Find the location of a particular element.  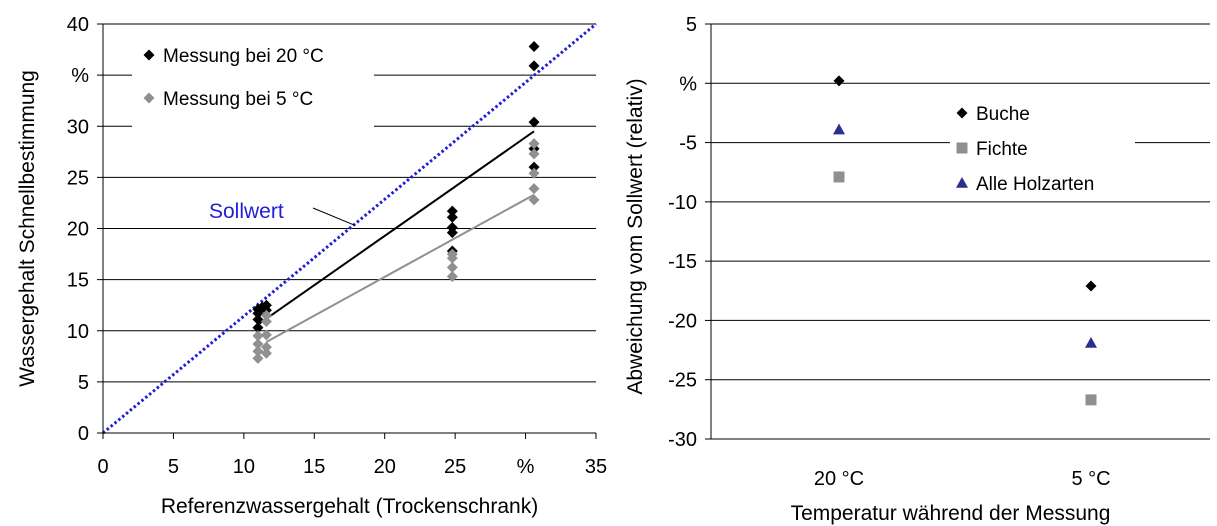

chart1-x-tick-label: 0 is located at coordinates (102, 467).